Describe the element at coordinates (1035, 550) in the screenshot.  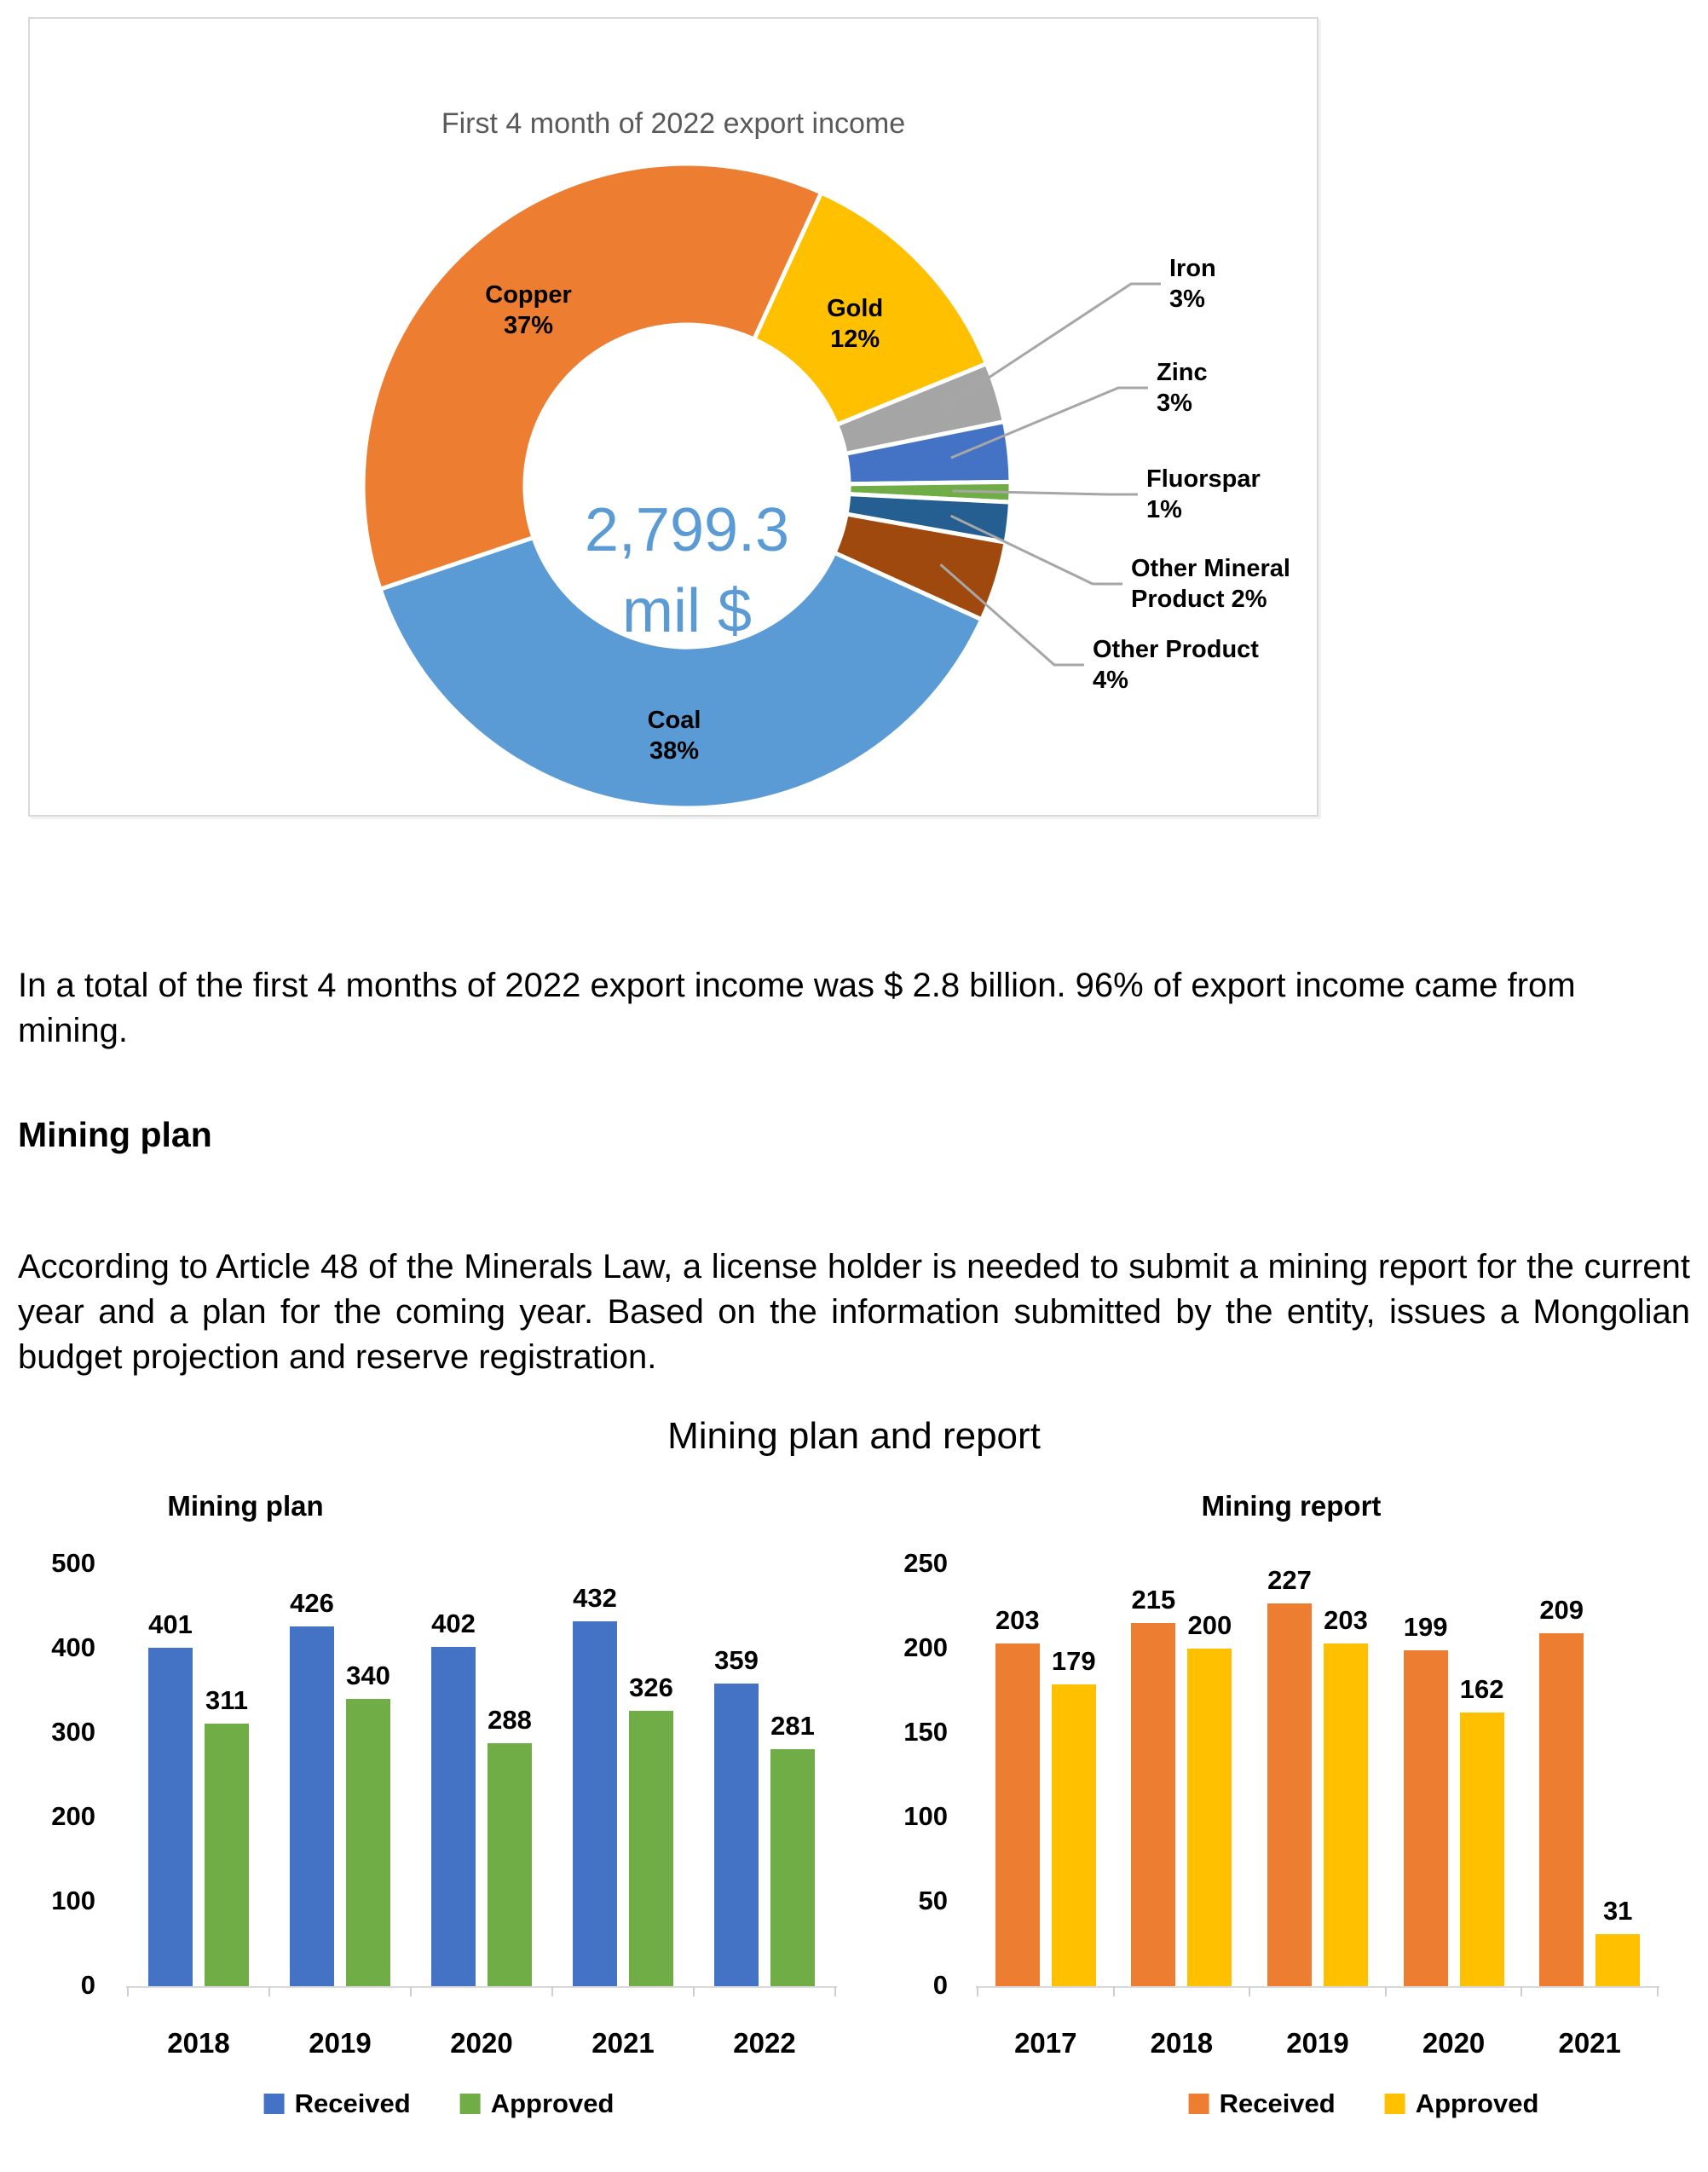
I see `leader-line-other-mineral-product` at that location.